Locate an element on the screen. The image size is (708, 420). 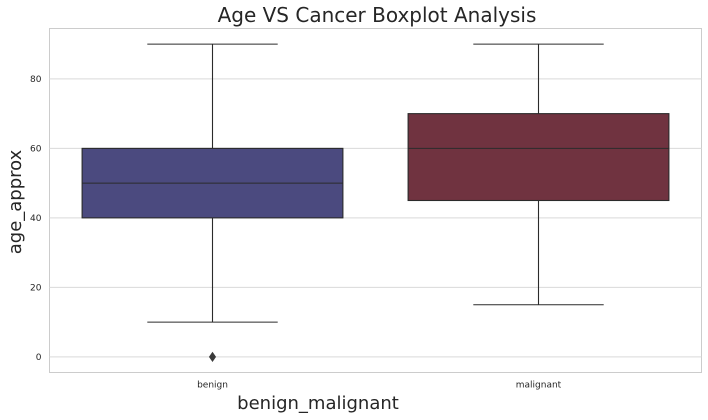
x-tick-label-malignant: malignant is located at coordinates (539, 386).